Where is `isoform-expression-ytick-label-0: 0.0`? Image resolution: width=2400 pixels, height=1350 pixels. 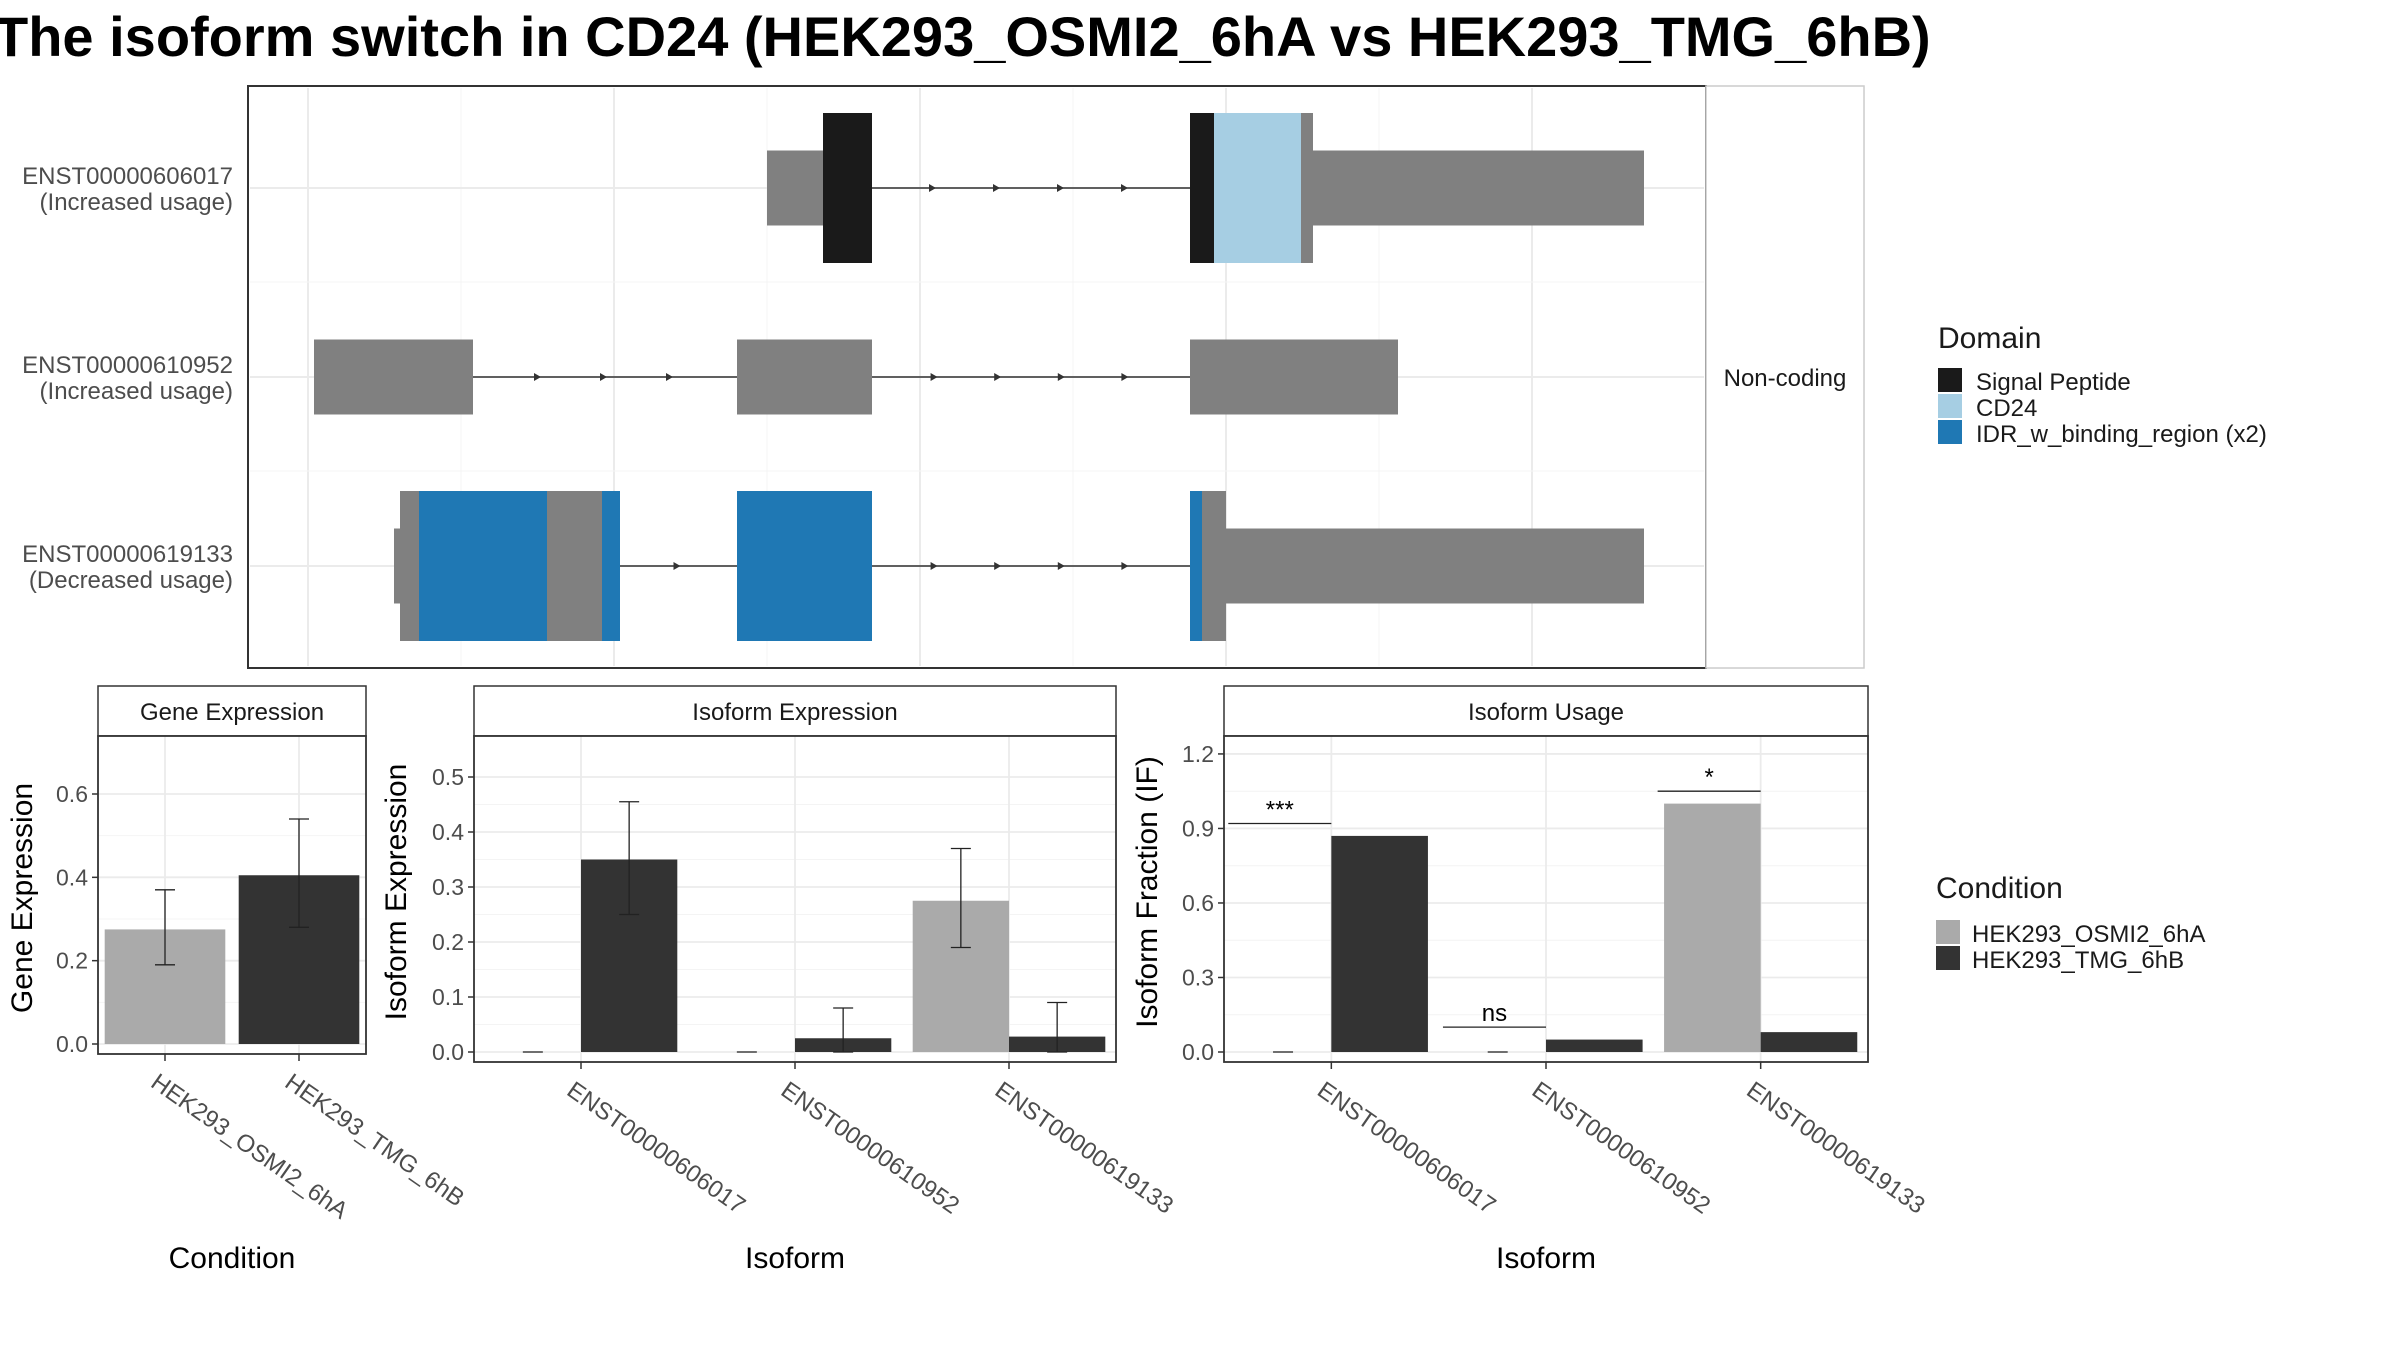 isoform-expression-ytick-label-0: 0.0 is located at coordinates (448, 1052).